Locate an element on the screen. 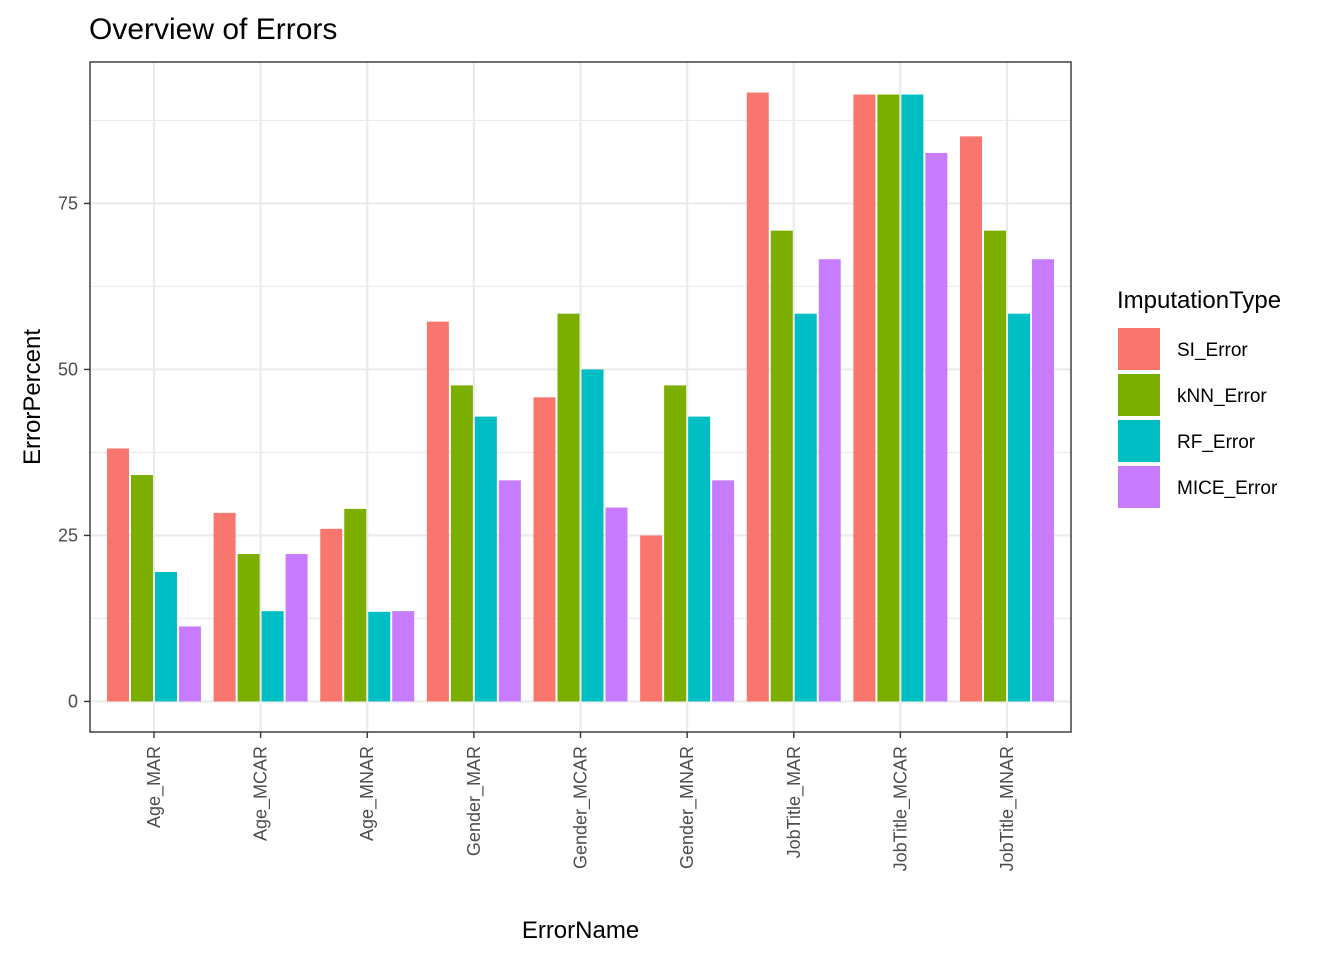 This screenshot has width=1344, height=960. bar-MICE_Error-JobTitle_MNAR is located at coordinates (1043, 480).